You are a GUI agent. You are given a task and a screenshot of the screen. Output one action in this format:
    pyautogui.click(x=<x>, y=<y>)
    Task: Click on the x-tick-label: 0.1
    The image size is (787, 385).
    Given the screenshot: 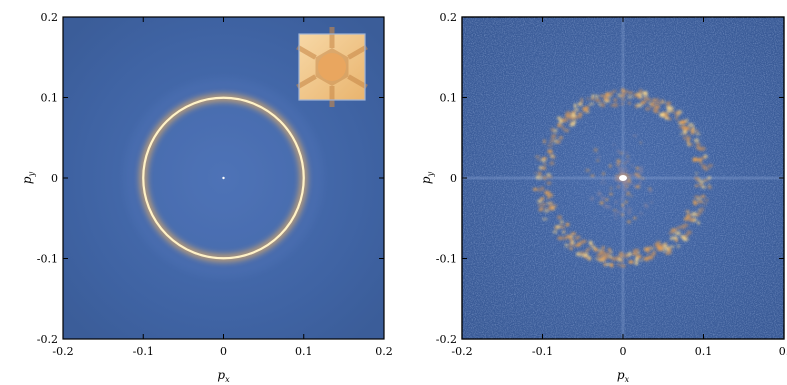 What is the action you would take?
    pyautogui.click(x=704, y=351)
    